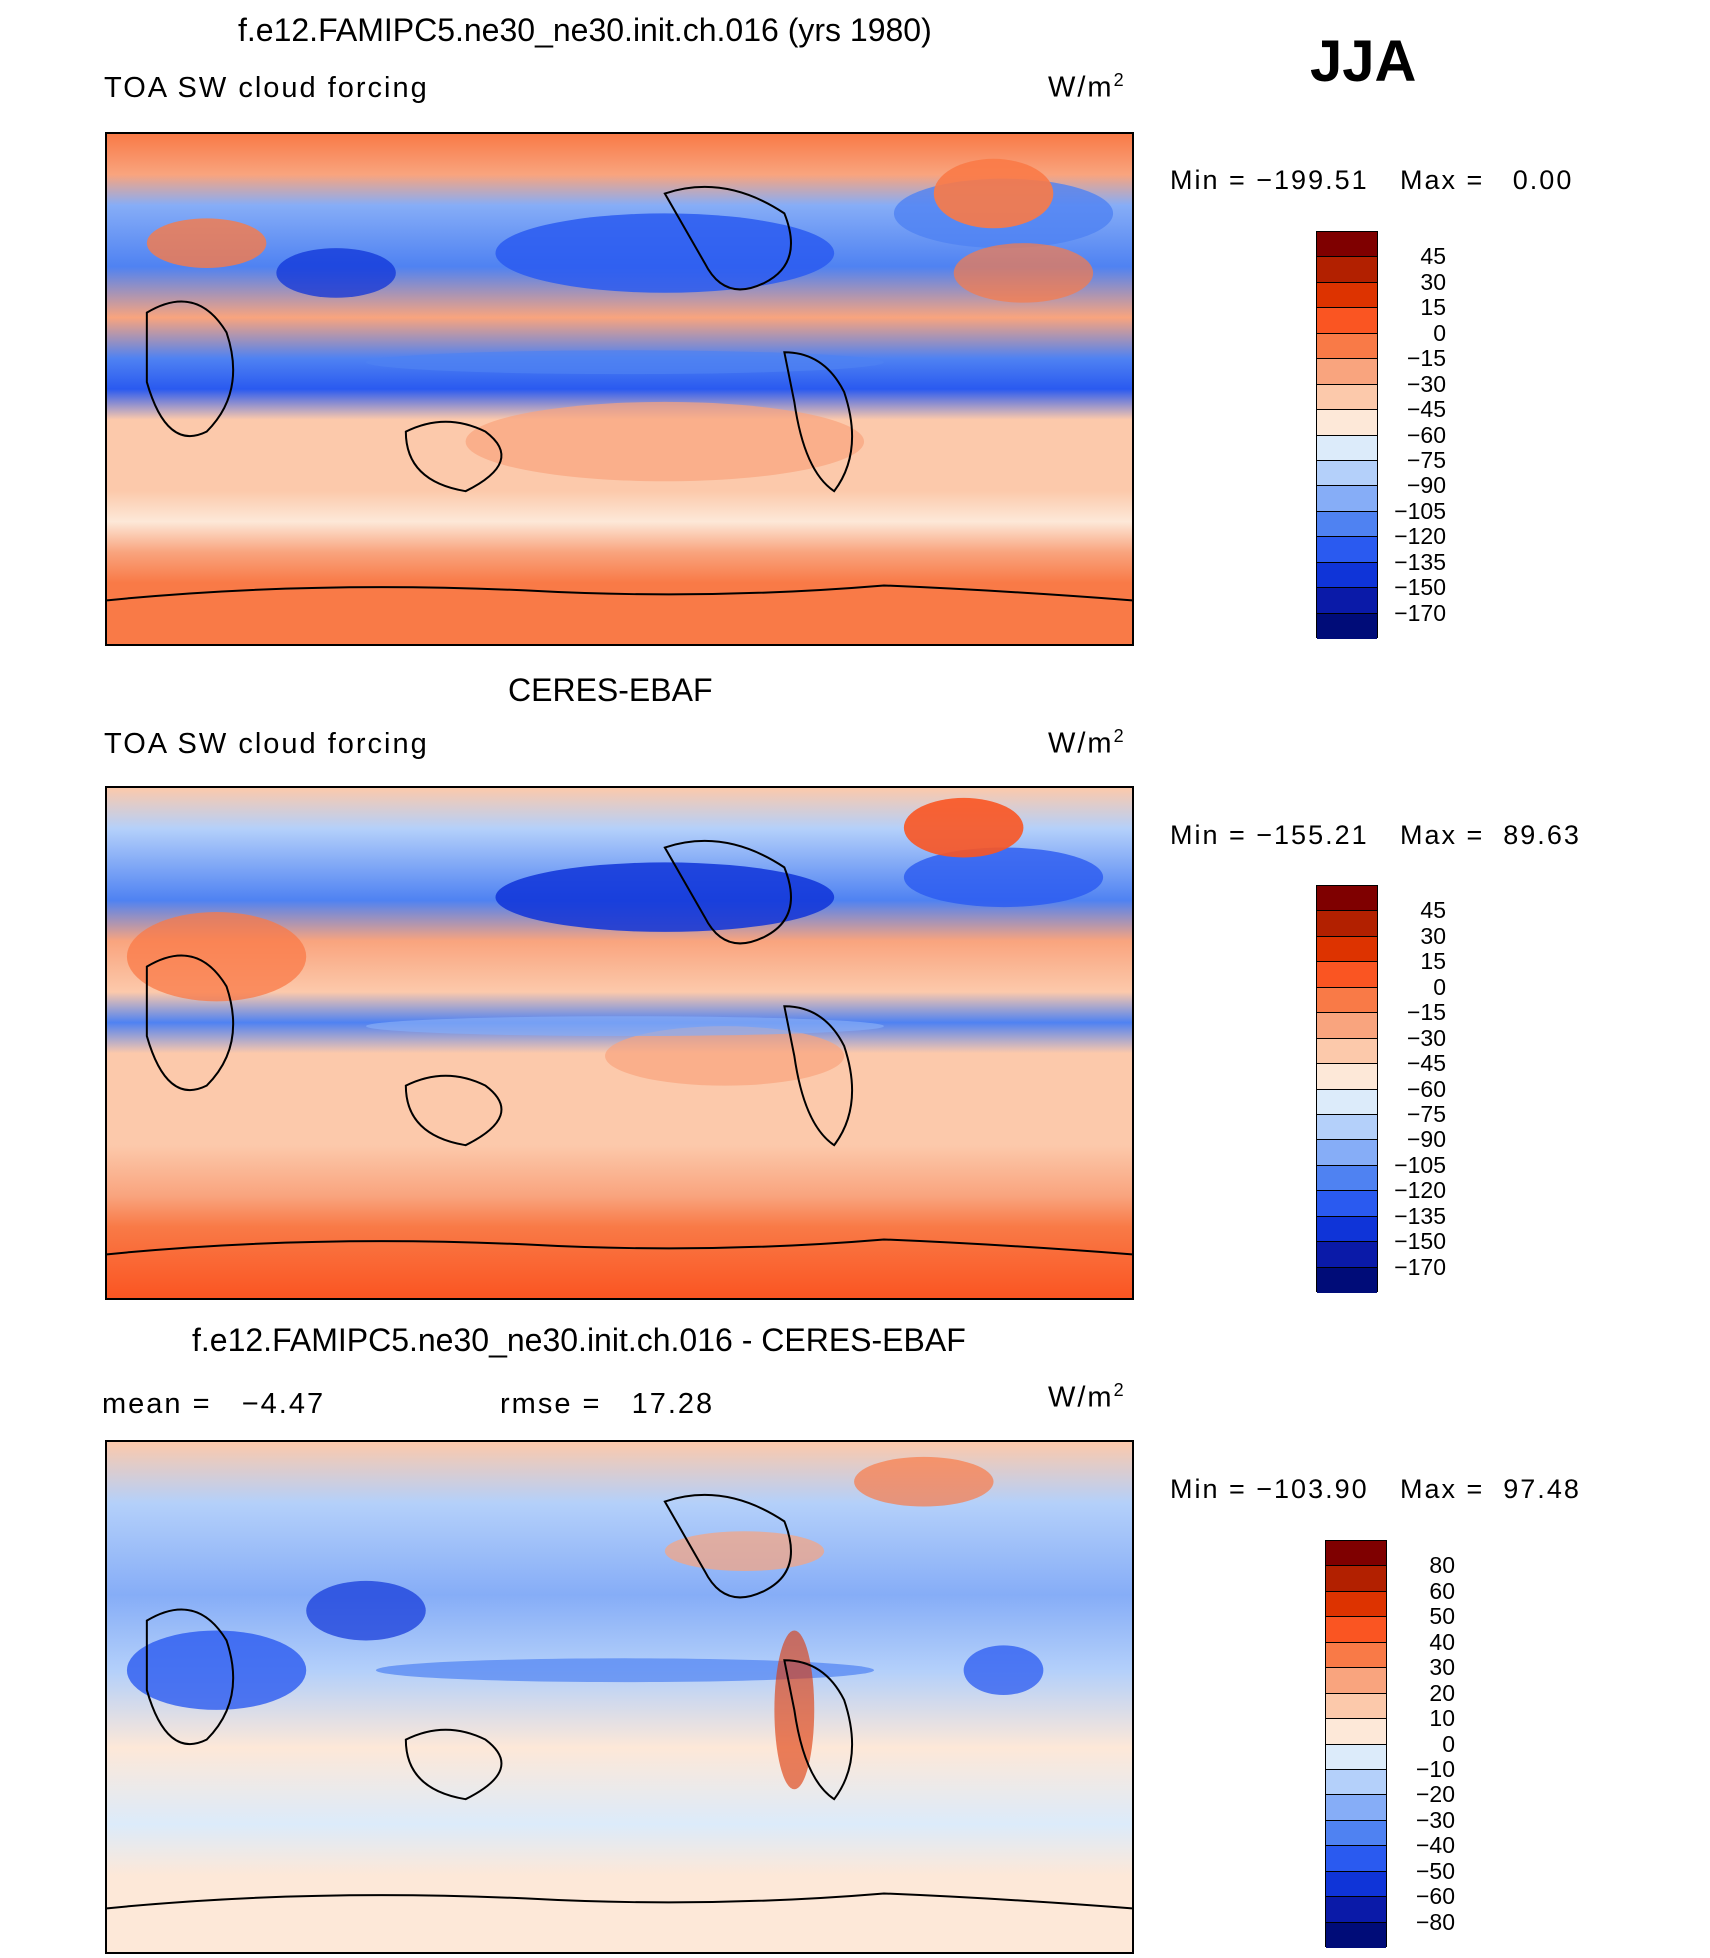 The image size is (1710, 1958). What do you see at coordinates (1442, 1590) in the screenshot?
I see `colorbar-tick-label: 60` at bounding box center [1442, 1590].